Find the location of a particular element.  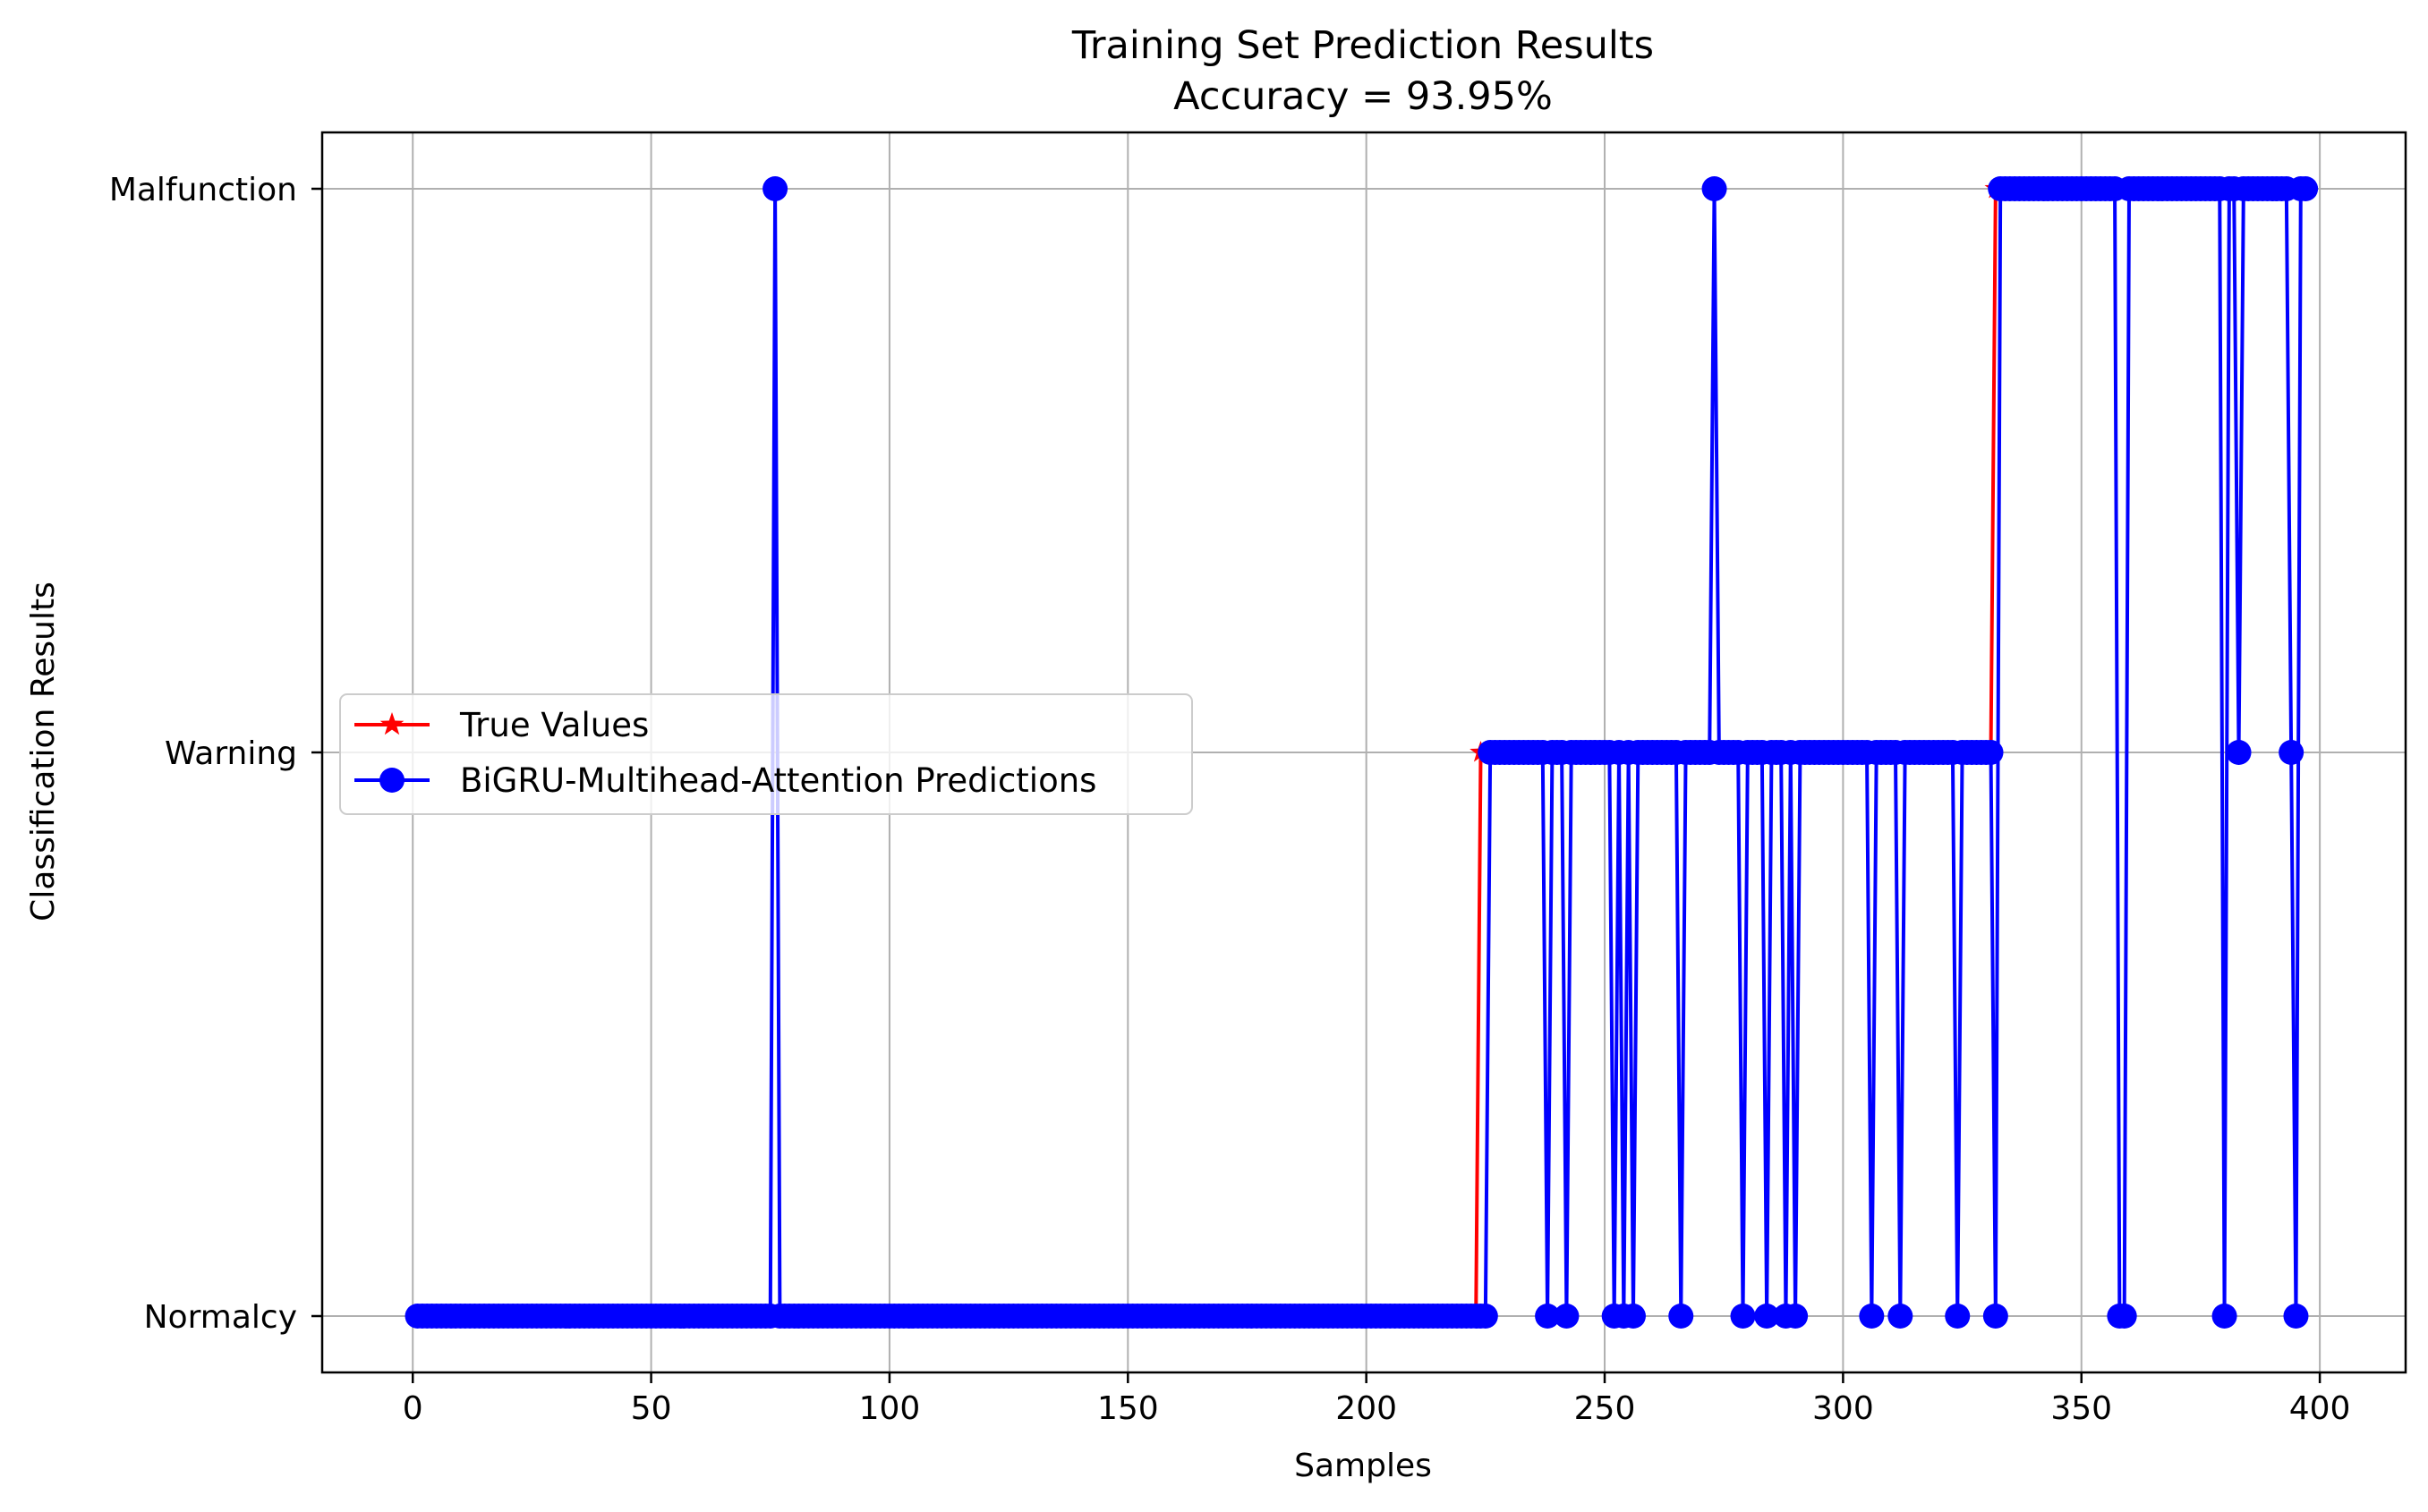

legend-label-predictions: BiGRU-Multihead-Attention Predictions is located at coordinates (778, 780).